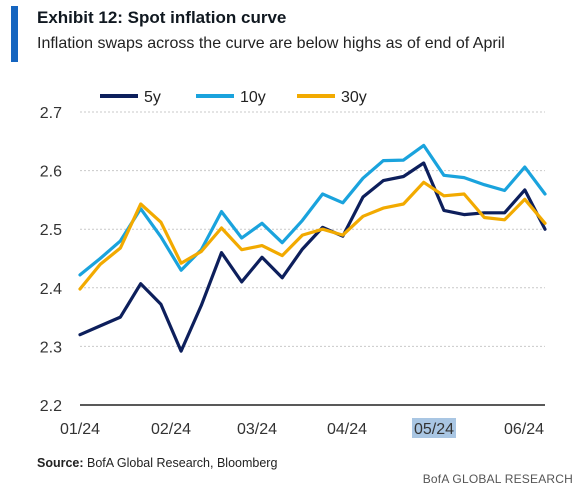  I want to click on accent-bar, so click(14, 34).